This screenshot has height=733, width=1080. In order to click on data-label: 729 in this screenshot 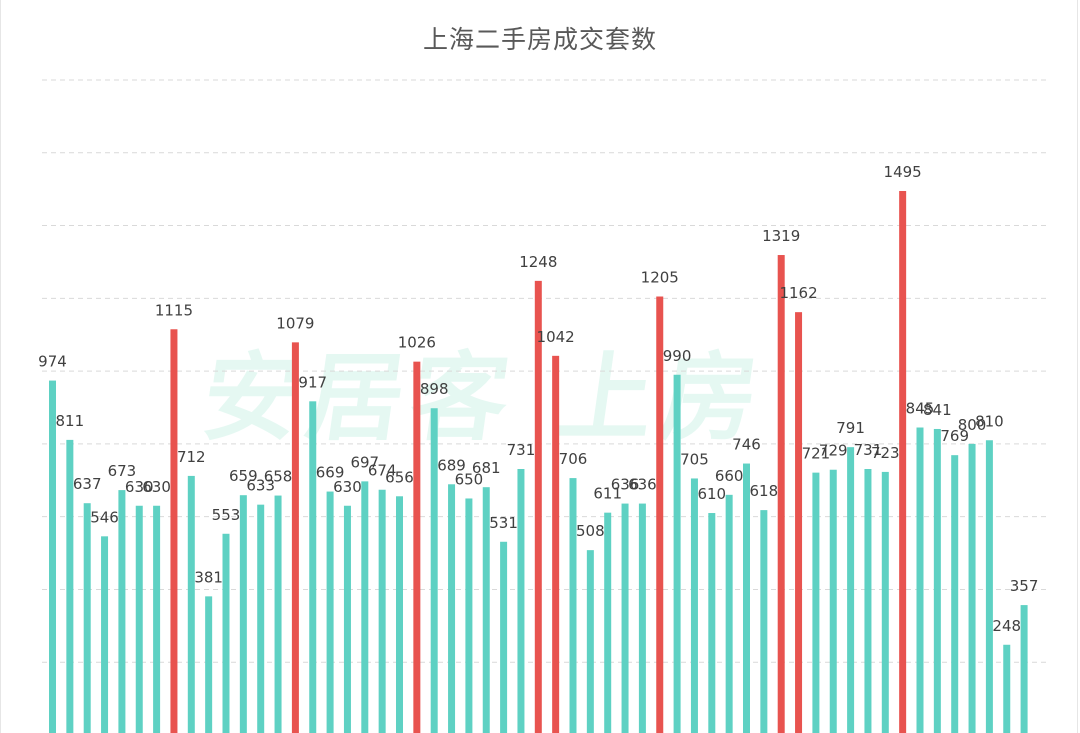, I will do `click(833, 451)`.